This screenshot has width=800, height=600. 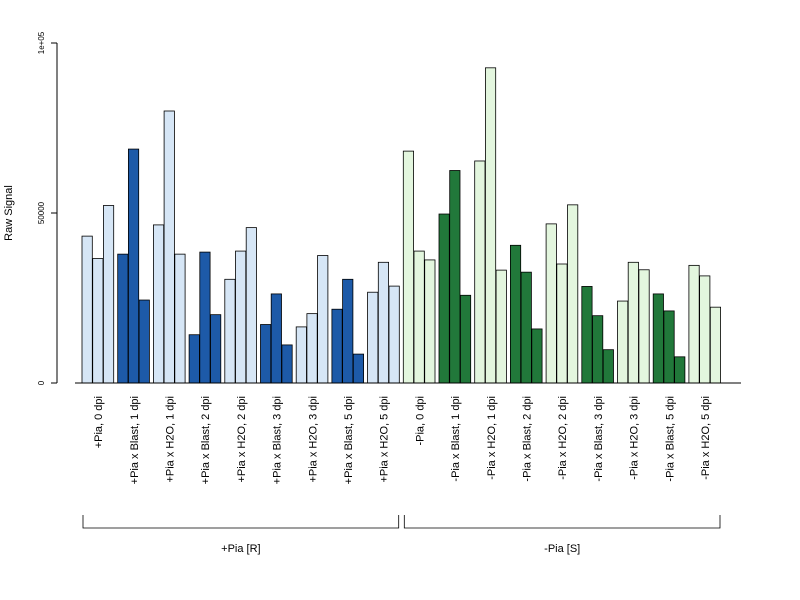 I want to click on category-label: -Pia x Blast, 1 dpi, so click(x=456, y=439).